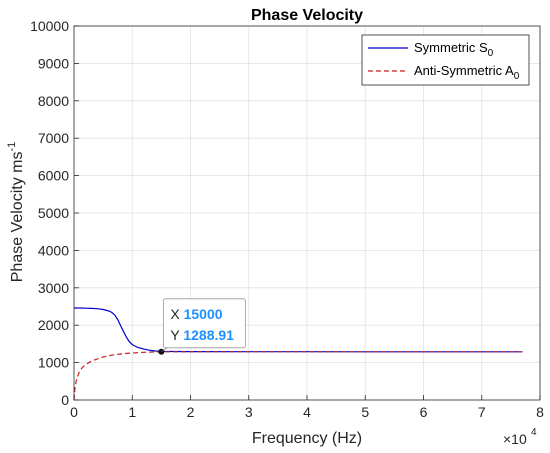  What do you see at coordinates (540, 412) in the screenshot?
I see `x-tick-label: 8` at bounding box center [540, 412].